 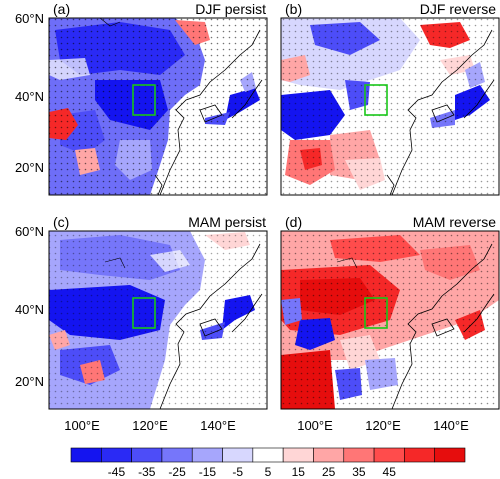 I want to click on colorbar-label-8: 35, so click(x=359, y=472).